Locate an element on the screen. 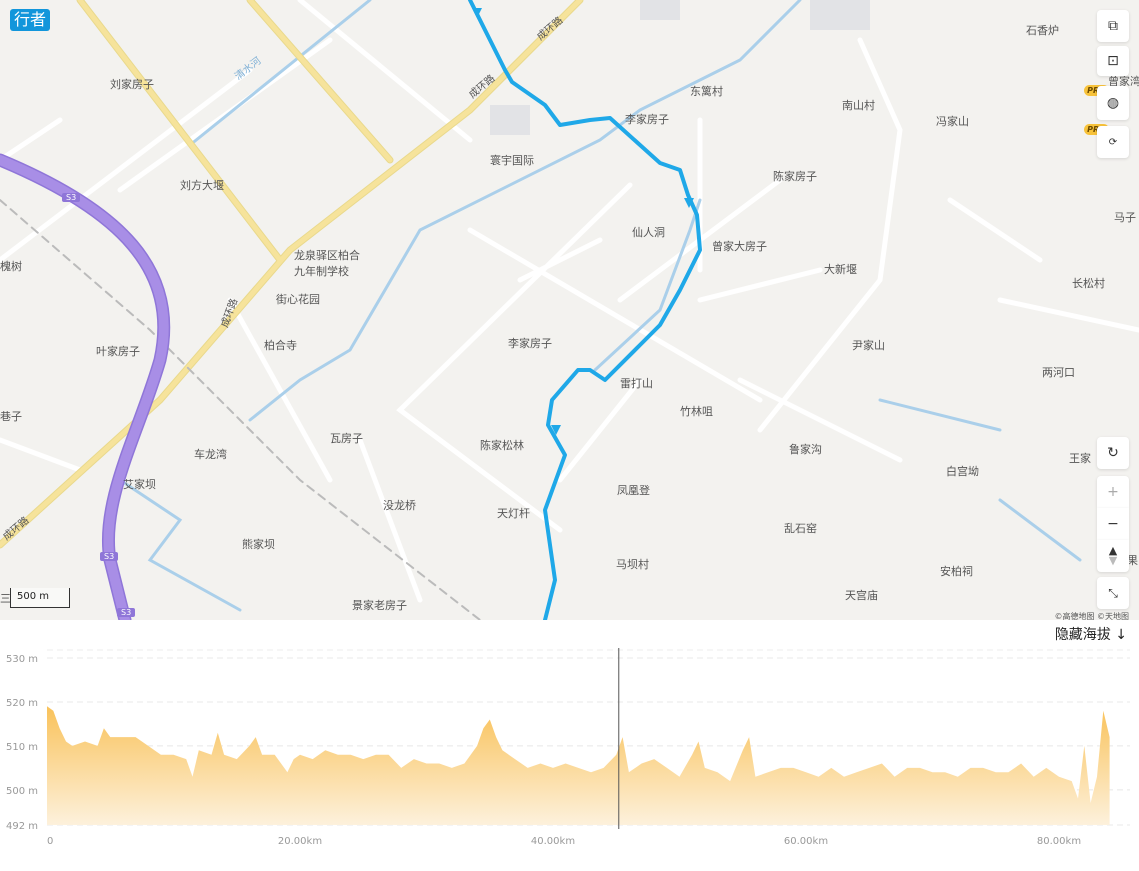  place-label: 冯家山 is located at coordinates (952, 121).